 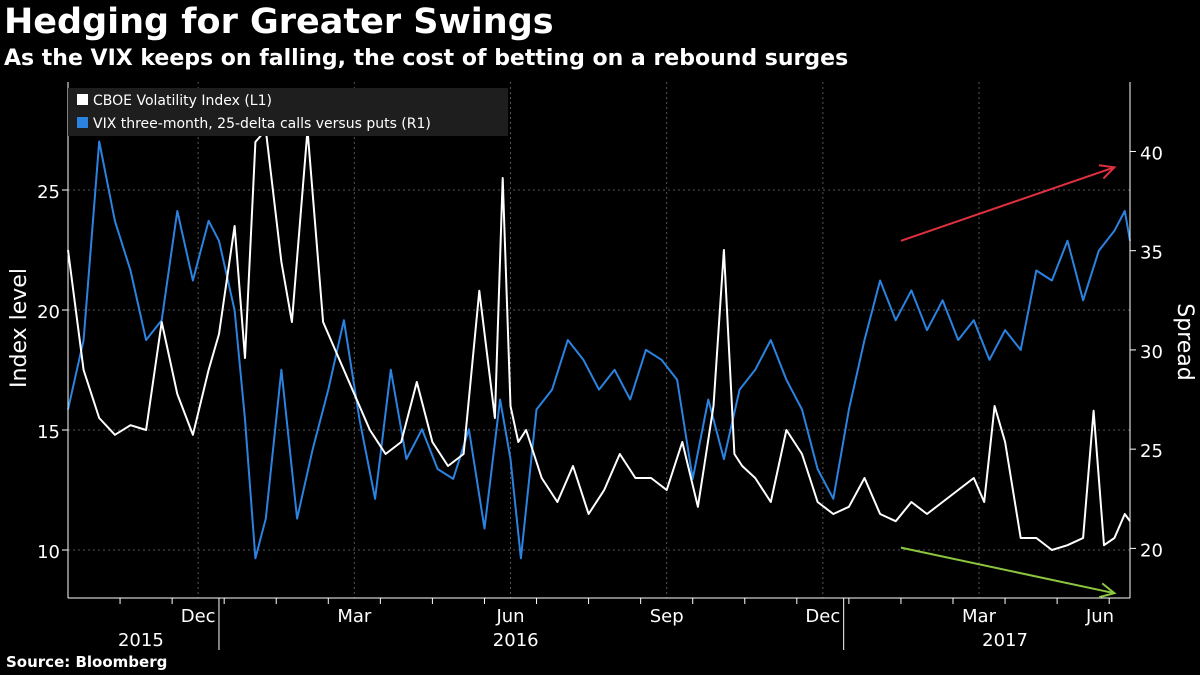 What do you see at coordinates (667, 616) in the screenshot?
I see `tick-label-x-3: Sep` at bounding box center [667, 616].